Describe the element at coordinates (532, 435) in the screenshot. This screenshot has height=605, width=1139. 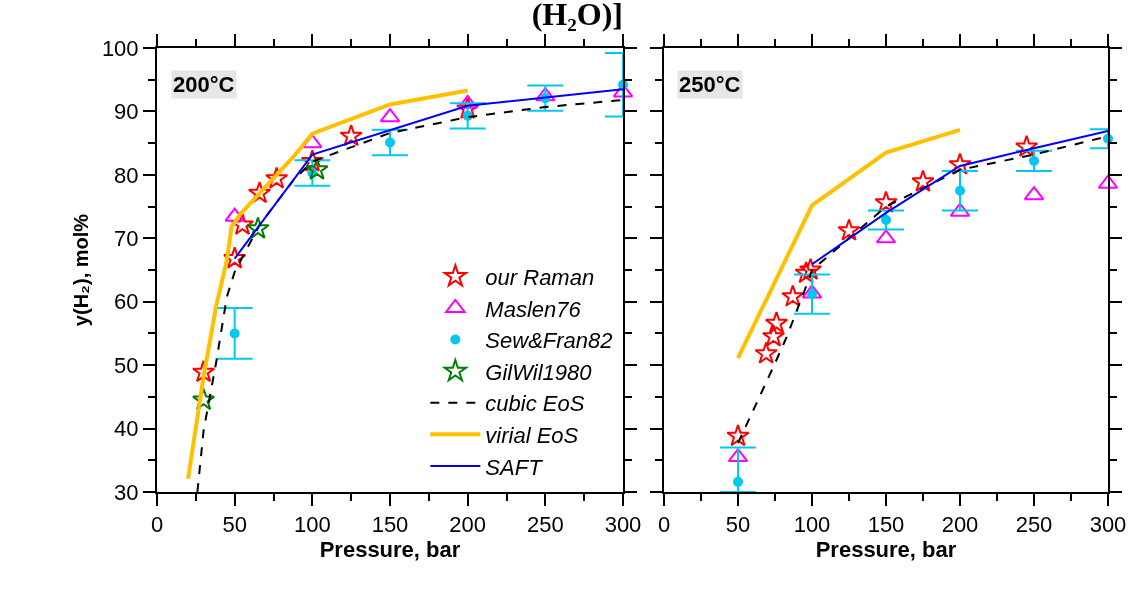
I see `legend-label: virial EoS` at that location.